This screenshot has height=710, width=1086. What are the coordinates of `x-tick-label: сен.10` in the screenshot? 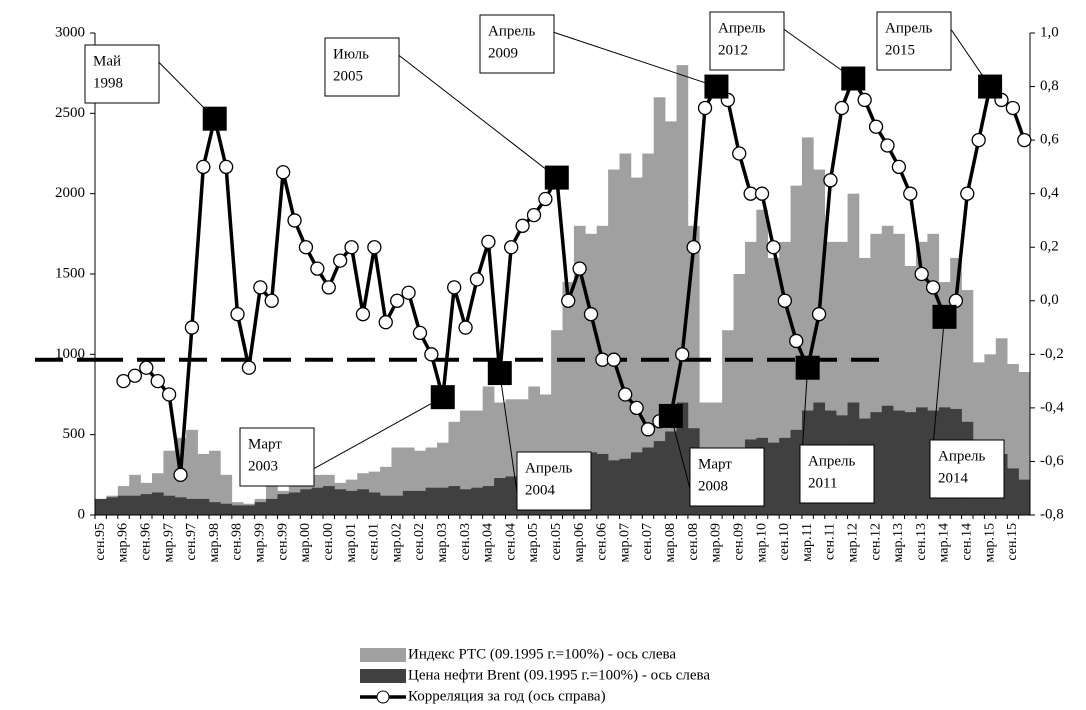 It's located at (784, 542).